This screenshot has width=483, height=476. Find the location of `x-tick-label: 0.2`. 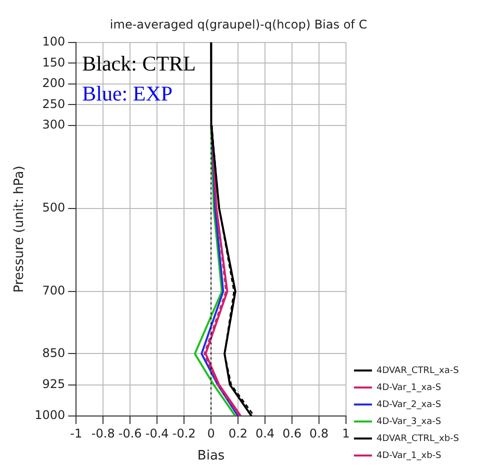

x-tick-label: 0.2 is located at coordinates (238, 433).